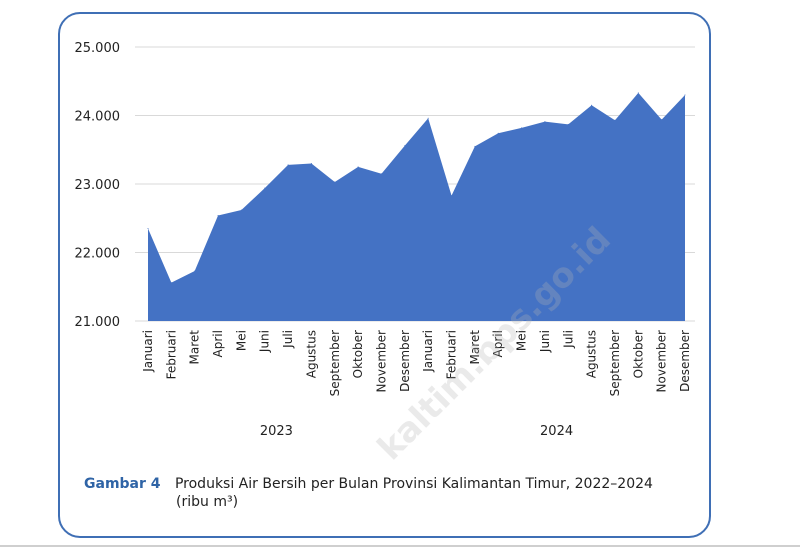 This screenshot has height=551, width=800. I want to click on y-tick-label: 25.000, so click(98, 48).